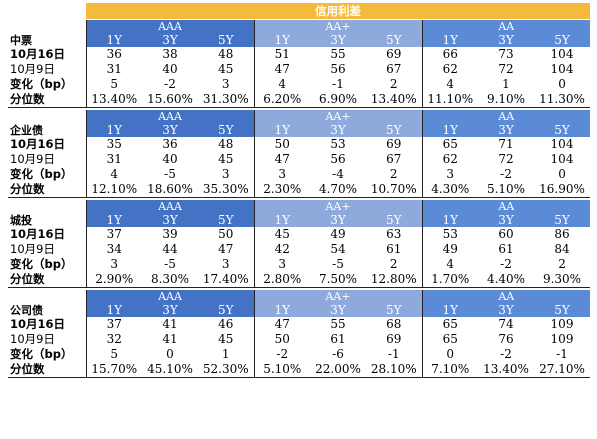  What do you see at coordinates (450, 234) in the screenshot?
I see `table-cell: 53` at bounding box center [450, 234].